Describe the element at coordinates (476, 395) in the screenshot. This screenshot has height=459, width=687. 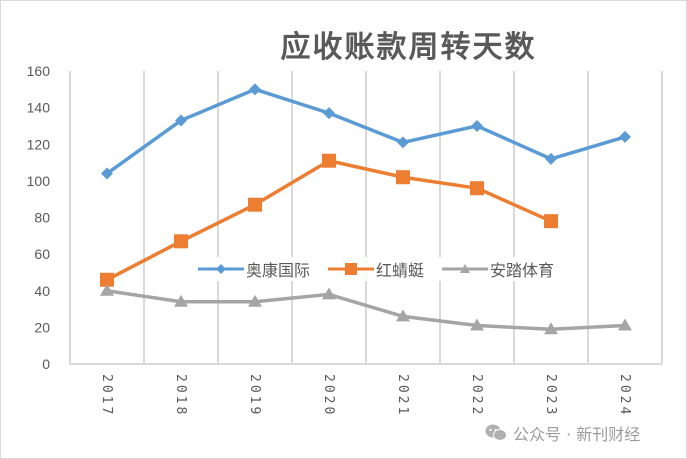
I see `x-tick-label: 2022` at that location.